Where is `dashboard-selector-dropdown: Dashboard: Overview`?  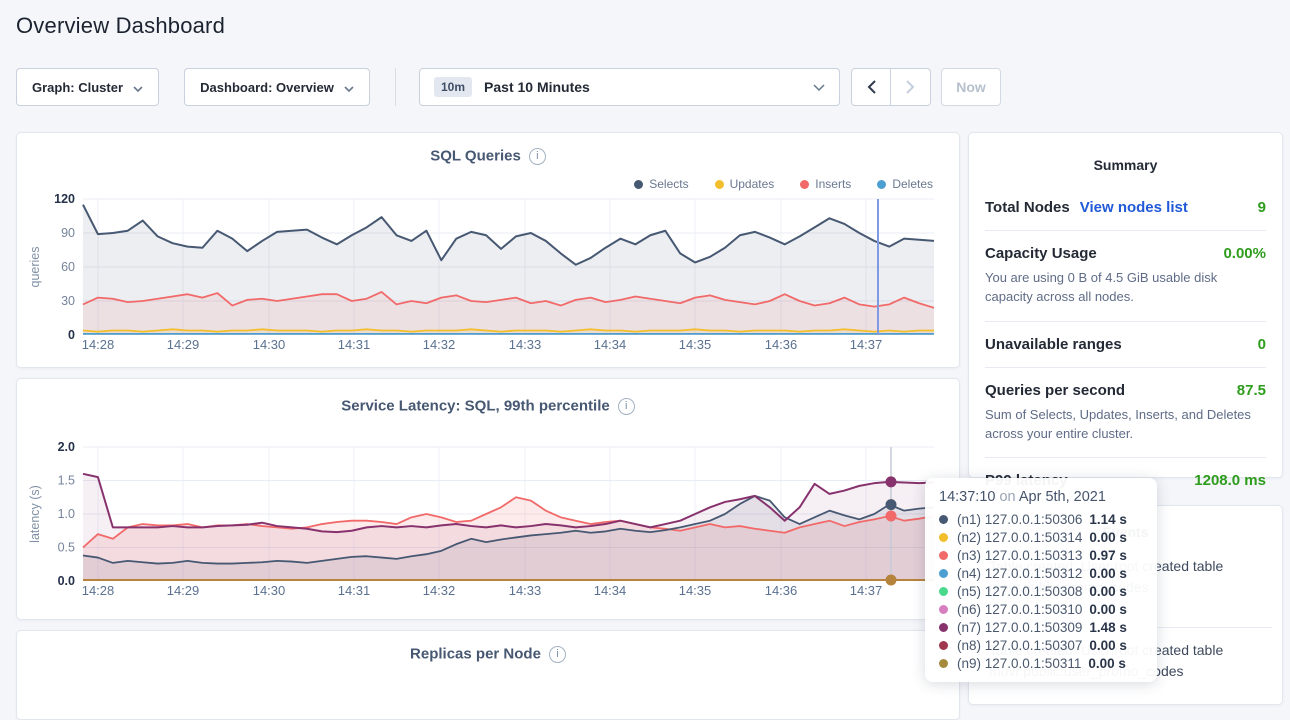 dashboard-selector-dropdown: Dashboard: Overview is located at coordinates (277, 87).